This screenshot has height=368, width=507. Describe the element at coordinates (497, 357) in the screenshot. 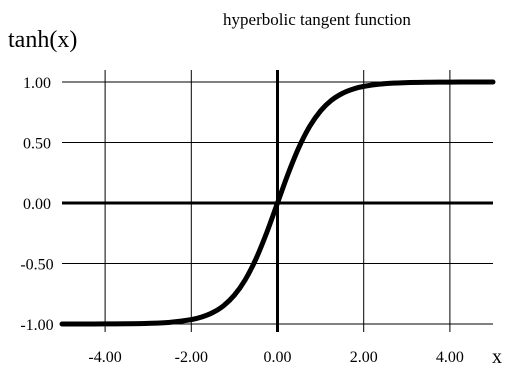

I see `x-axis-label: x` at that location.